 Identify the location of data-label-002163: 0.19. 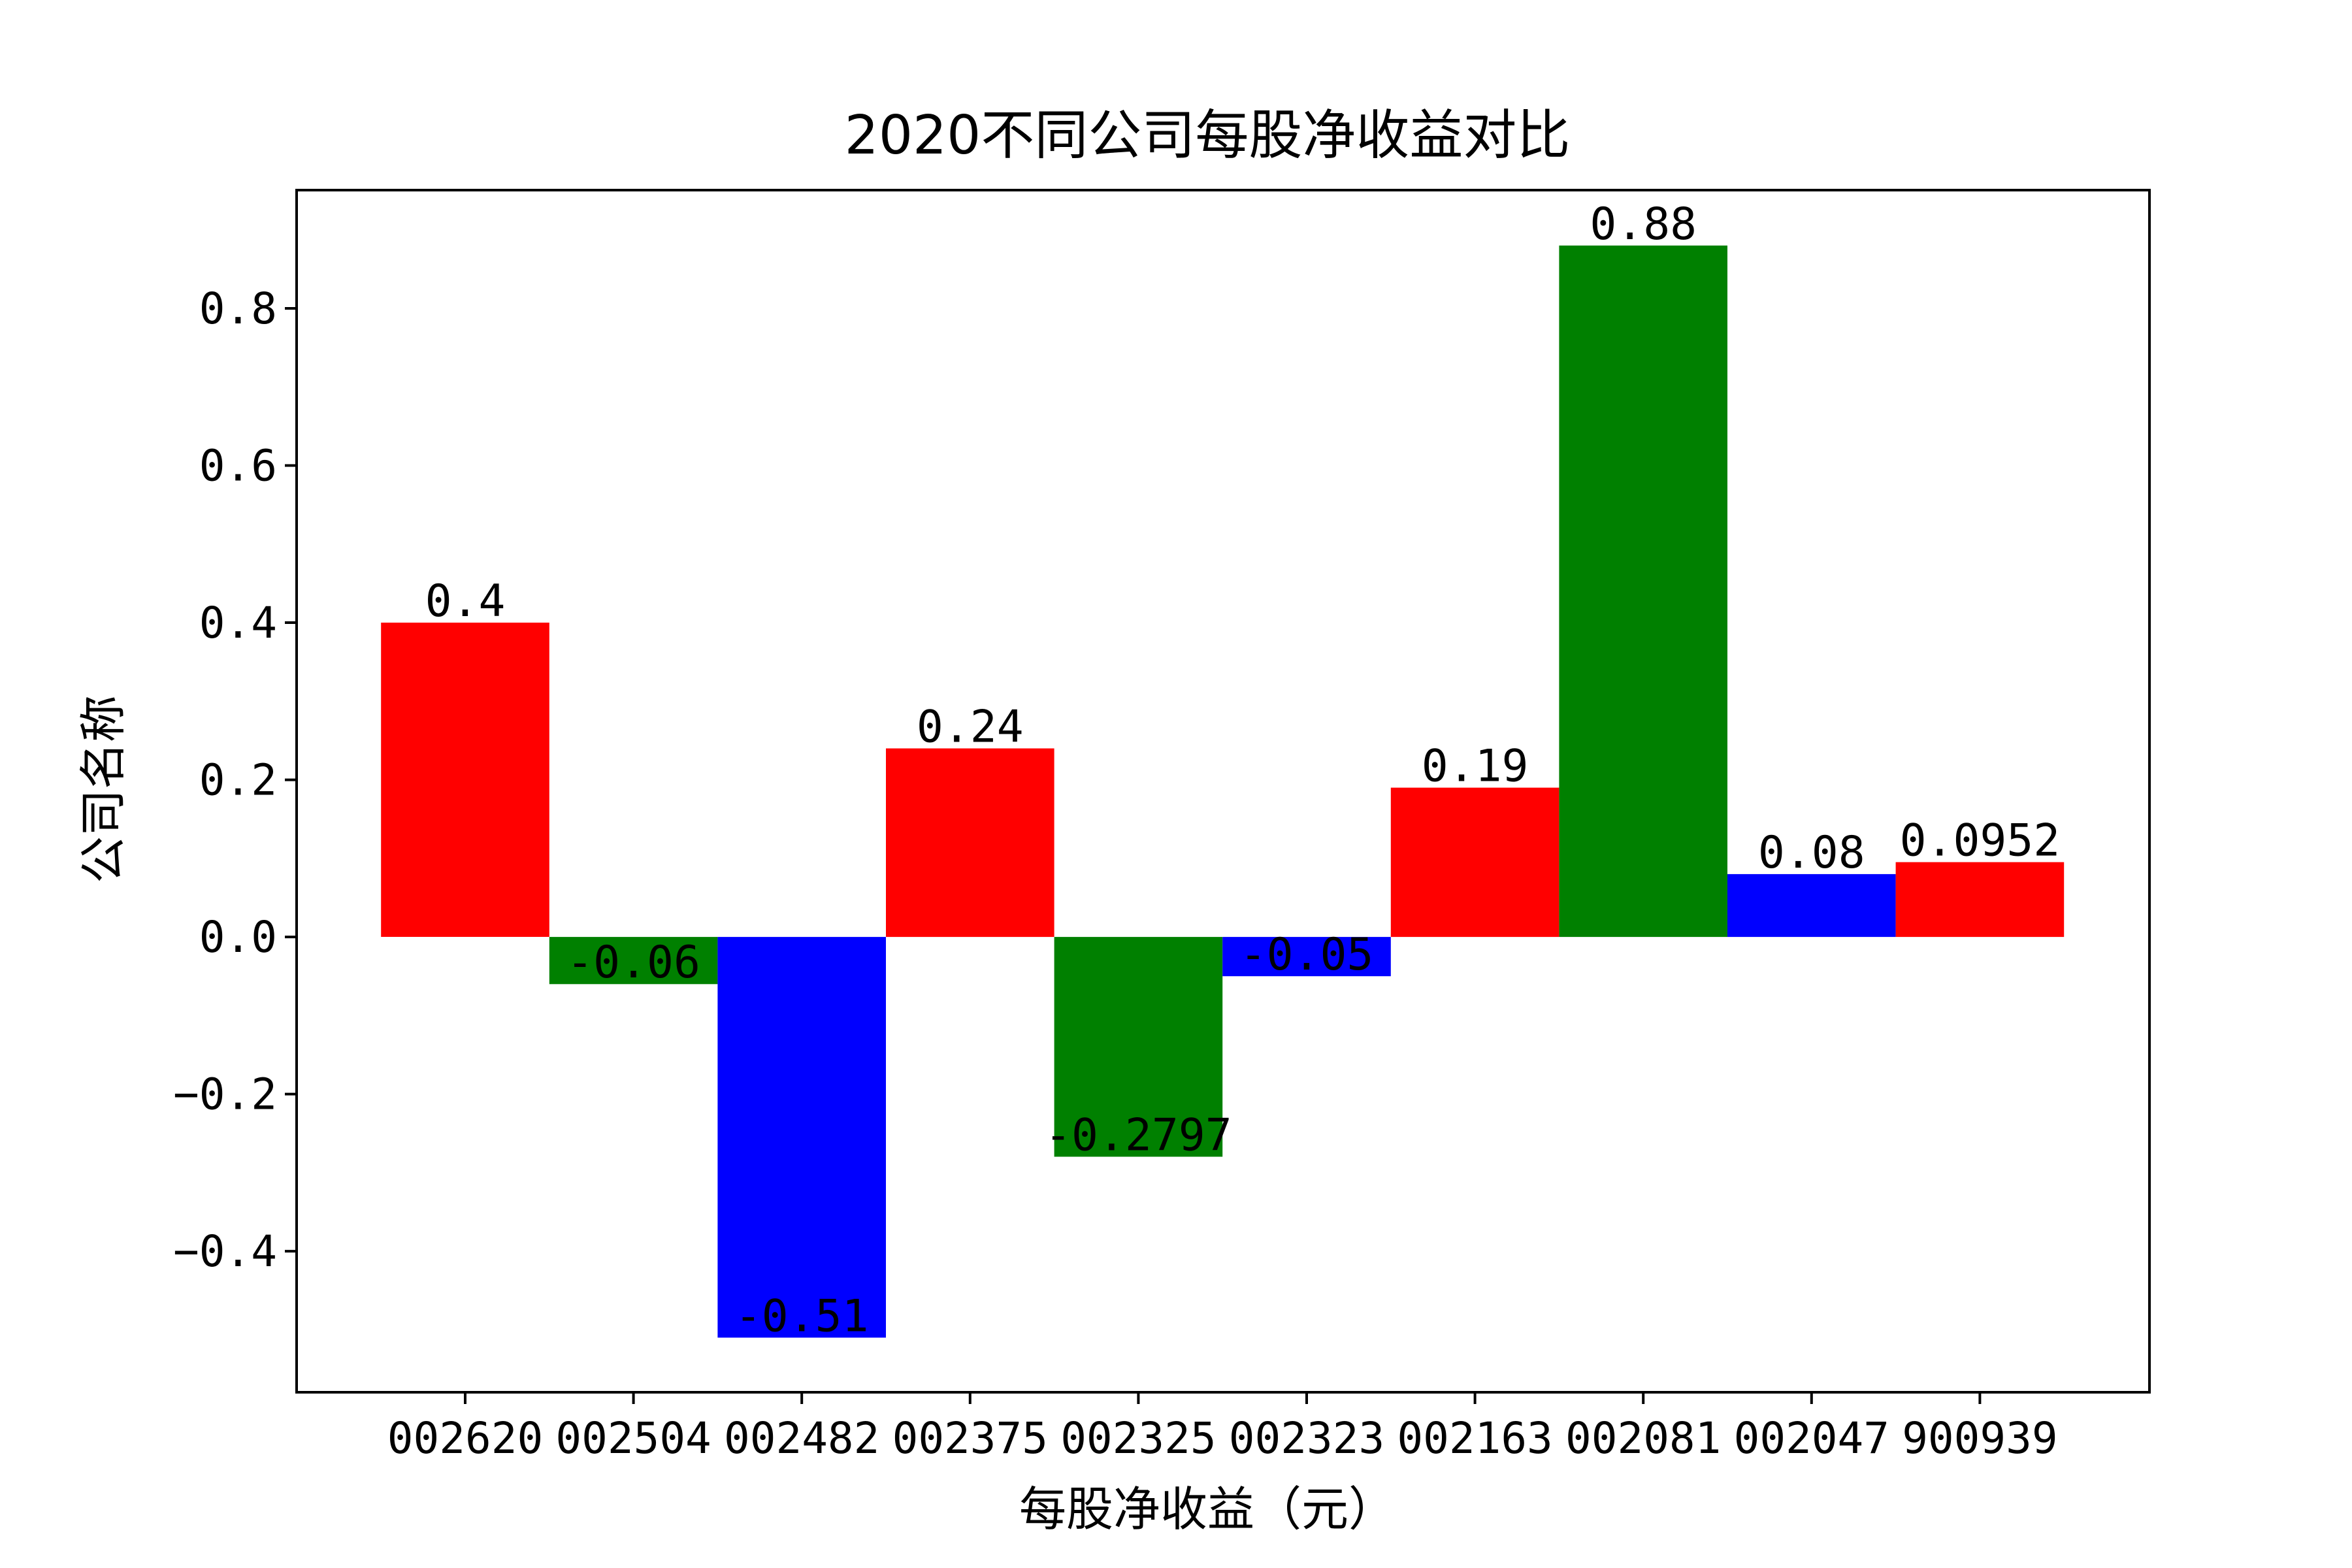
(1475, 766).